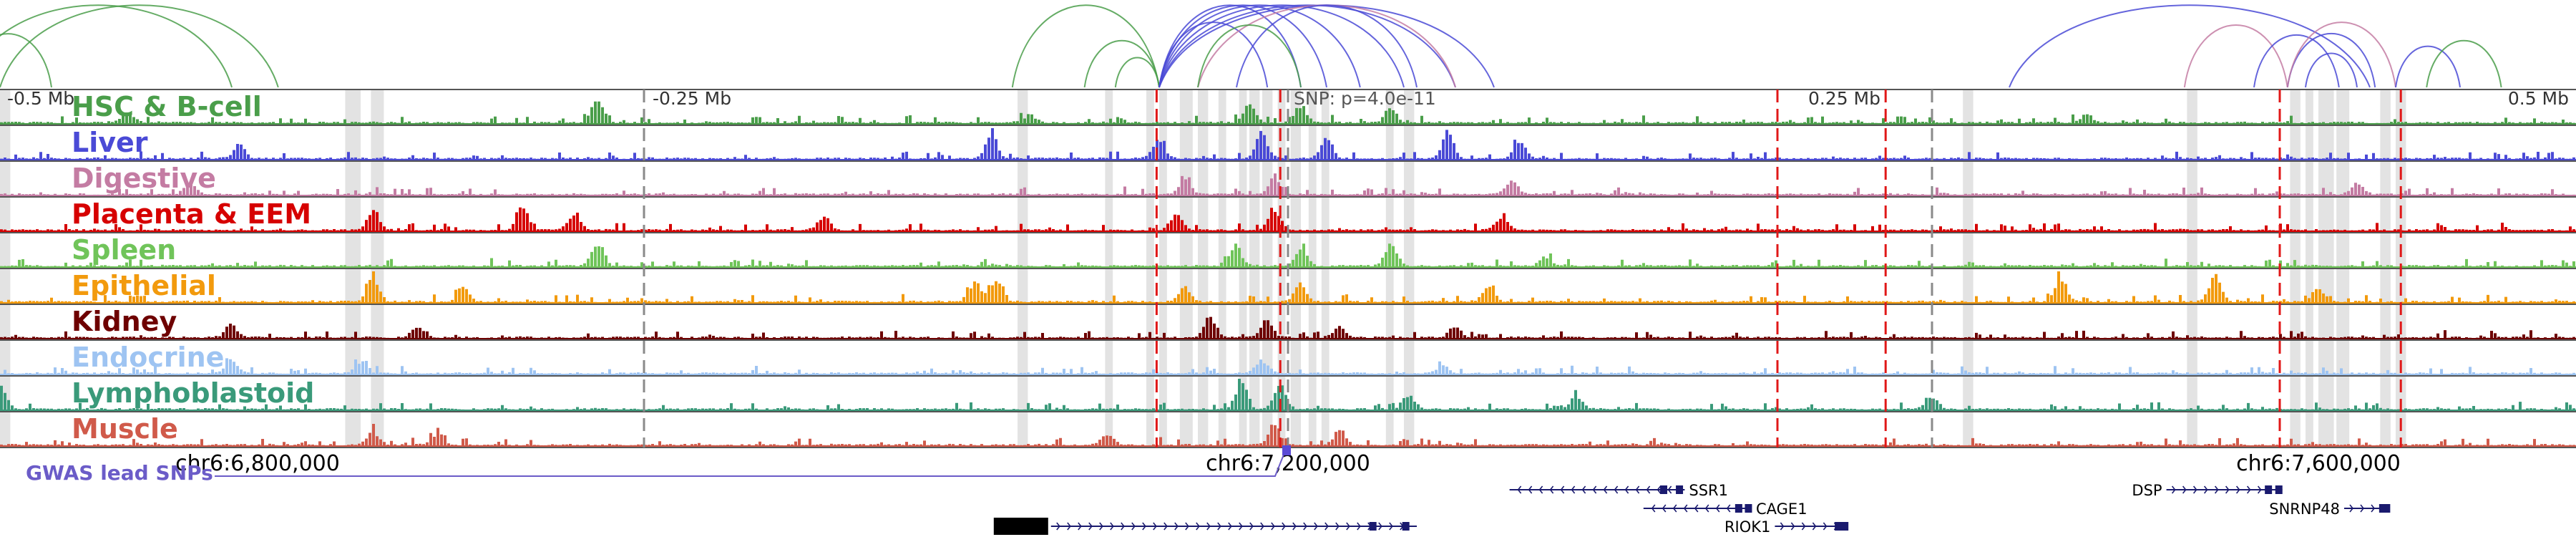 This screenshot has height=537, width=2576. Describe the element at coordinates (2538, 98) in the screenshot. I see `scale-tick-label: 0.5 Mb` at that location.